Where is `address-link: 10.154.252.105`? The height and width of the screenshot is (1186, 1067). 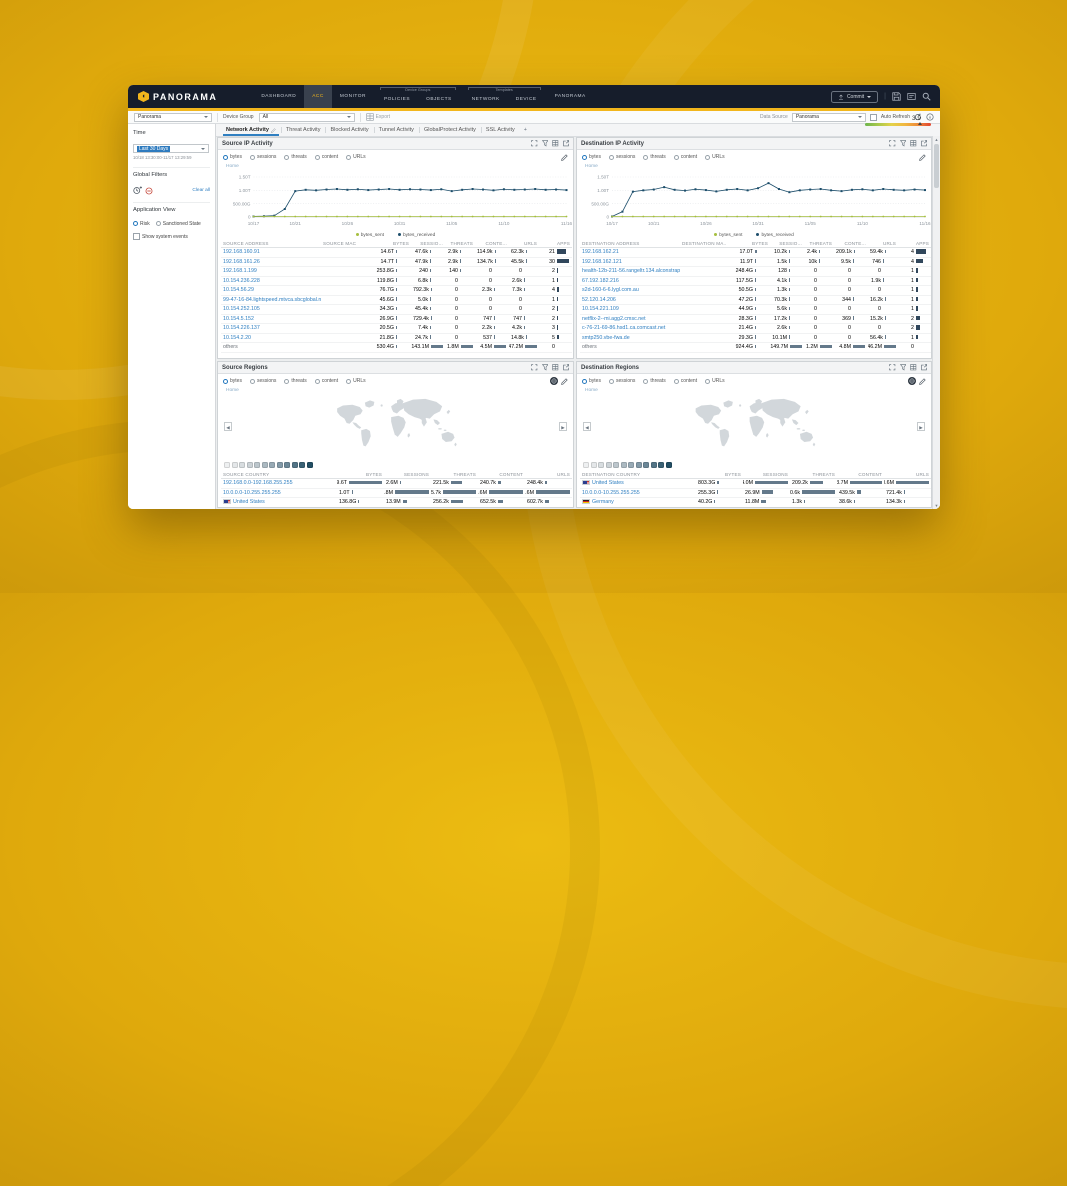
address-link: 10.154.252.105 is located at coordinates (271, 309).